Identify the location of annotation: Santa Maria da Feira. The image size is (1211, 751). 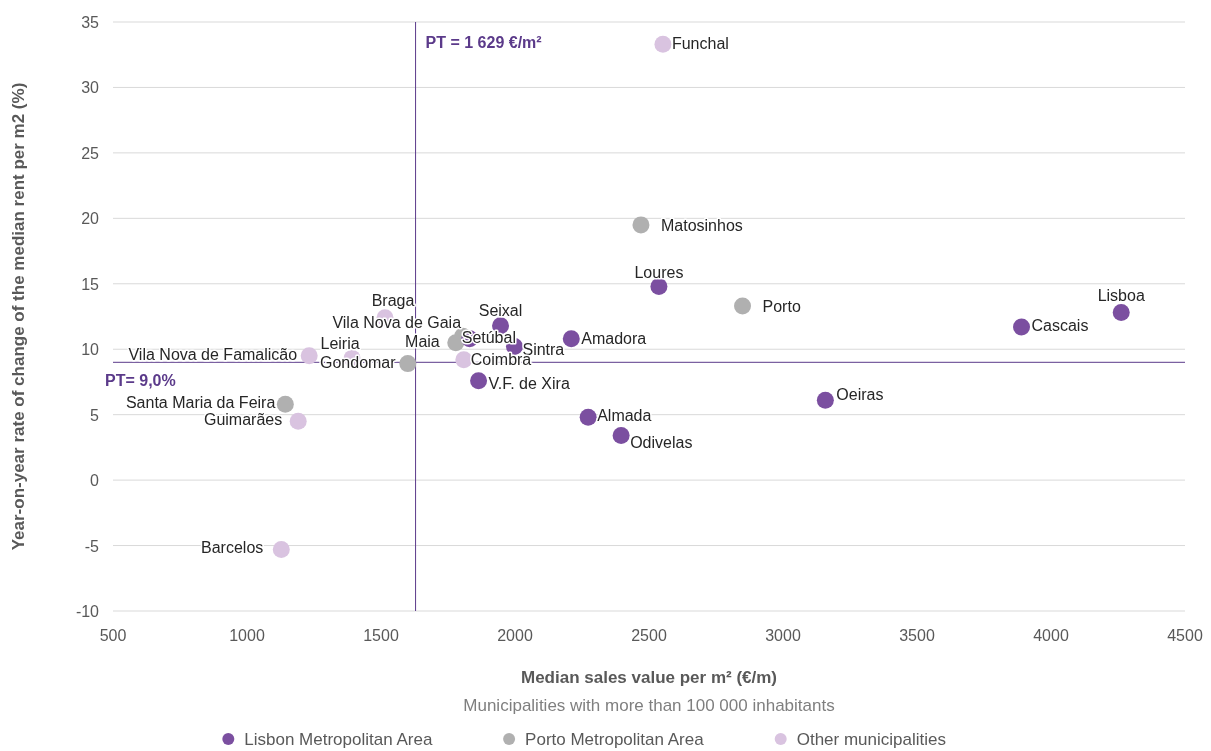
(200, 403).